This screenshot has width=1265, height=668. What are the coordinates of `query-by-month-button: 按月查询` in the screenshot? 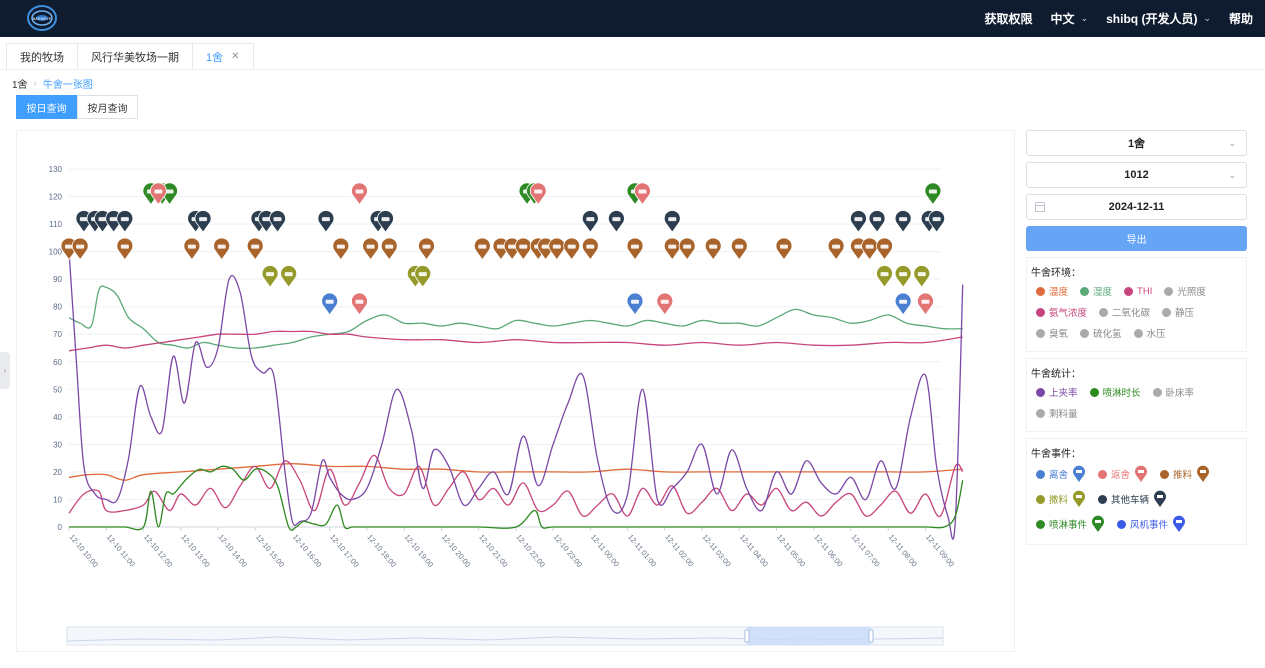 It's located at (107, 107).